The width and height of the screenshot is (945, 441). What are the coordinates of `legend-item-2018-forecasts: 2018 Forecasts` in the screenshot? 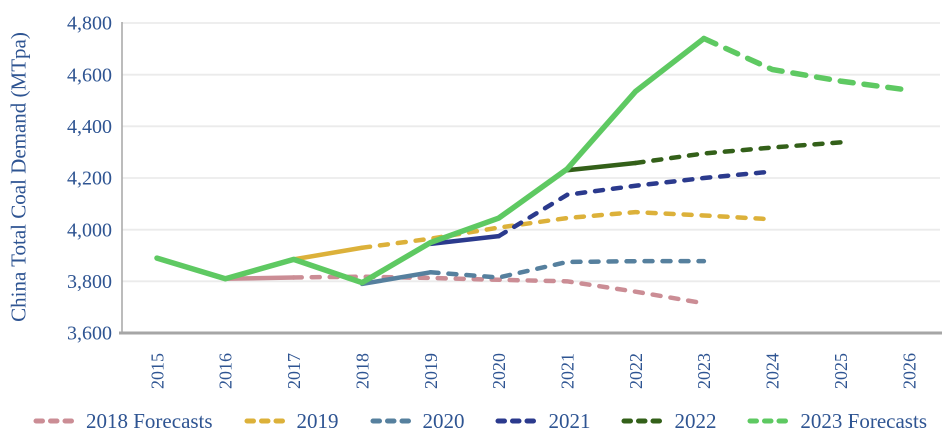 It's located at (122, 421).